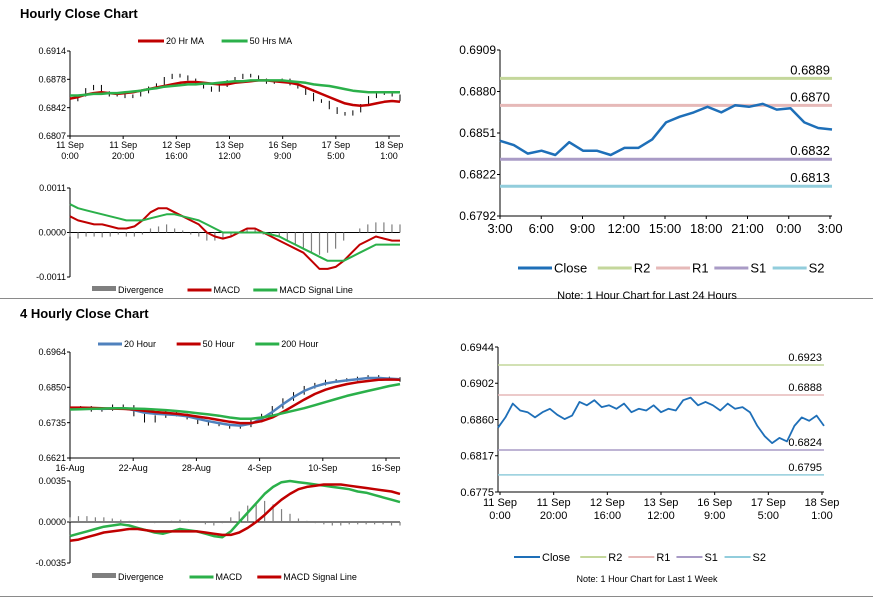  Describe the element at coordinates (805, 358) in the screenshot. I see `level-label-r2: 0.6923` at that location.